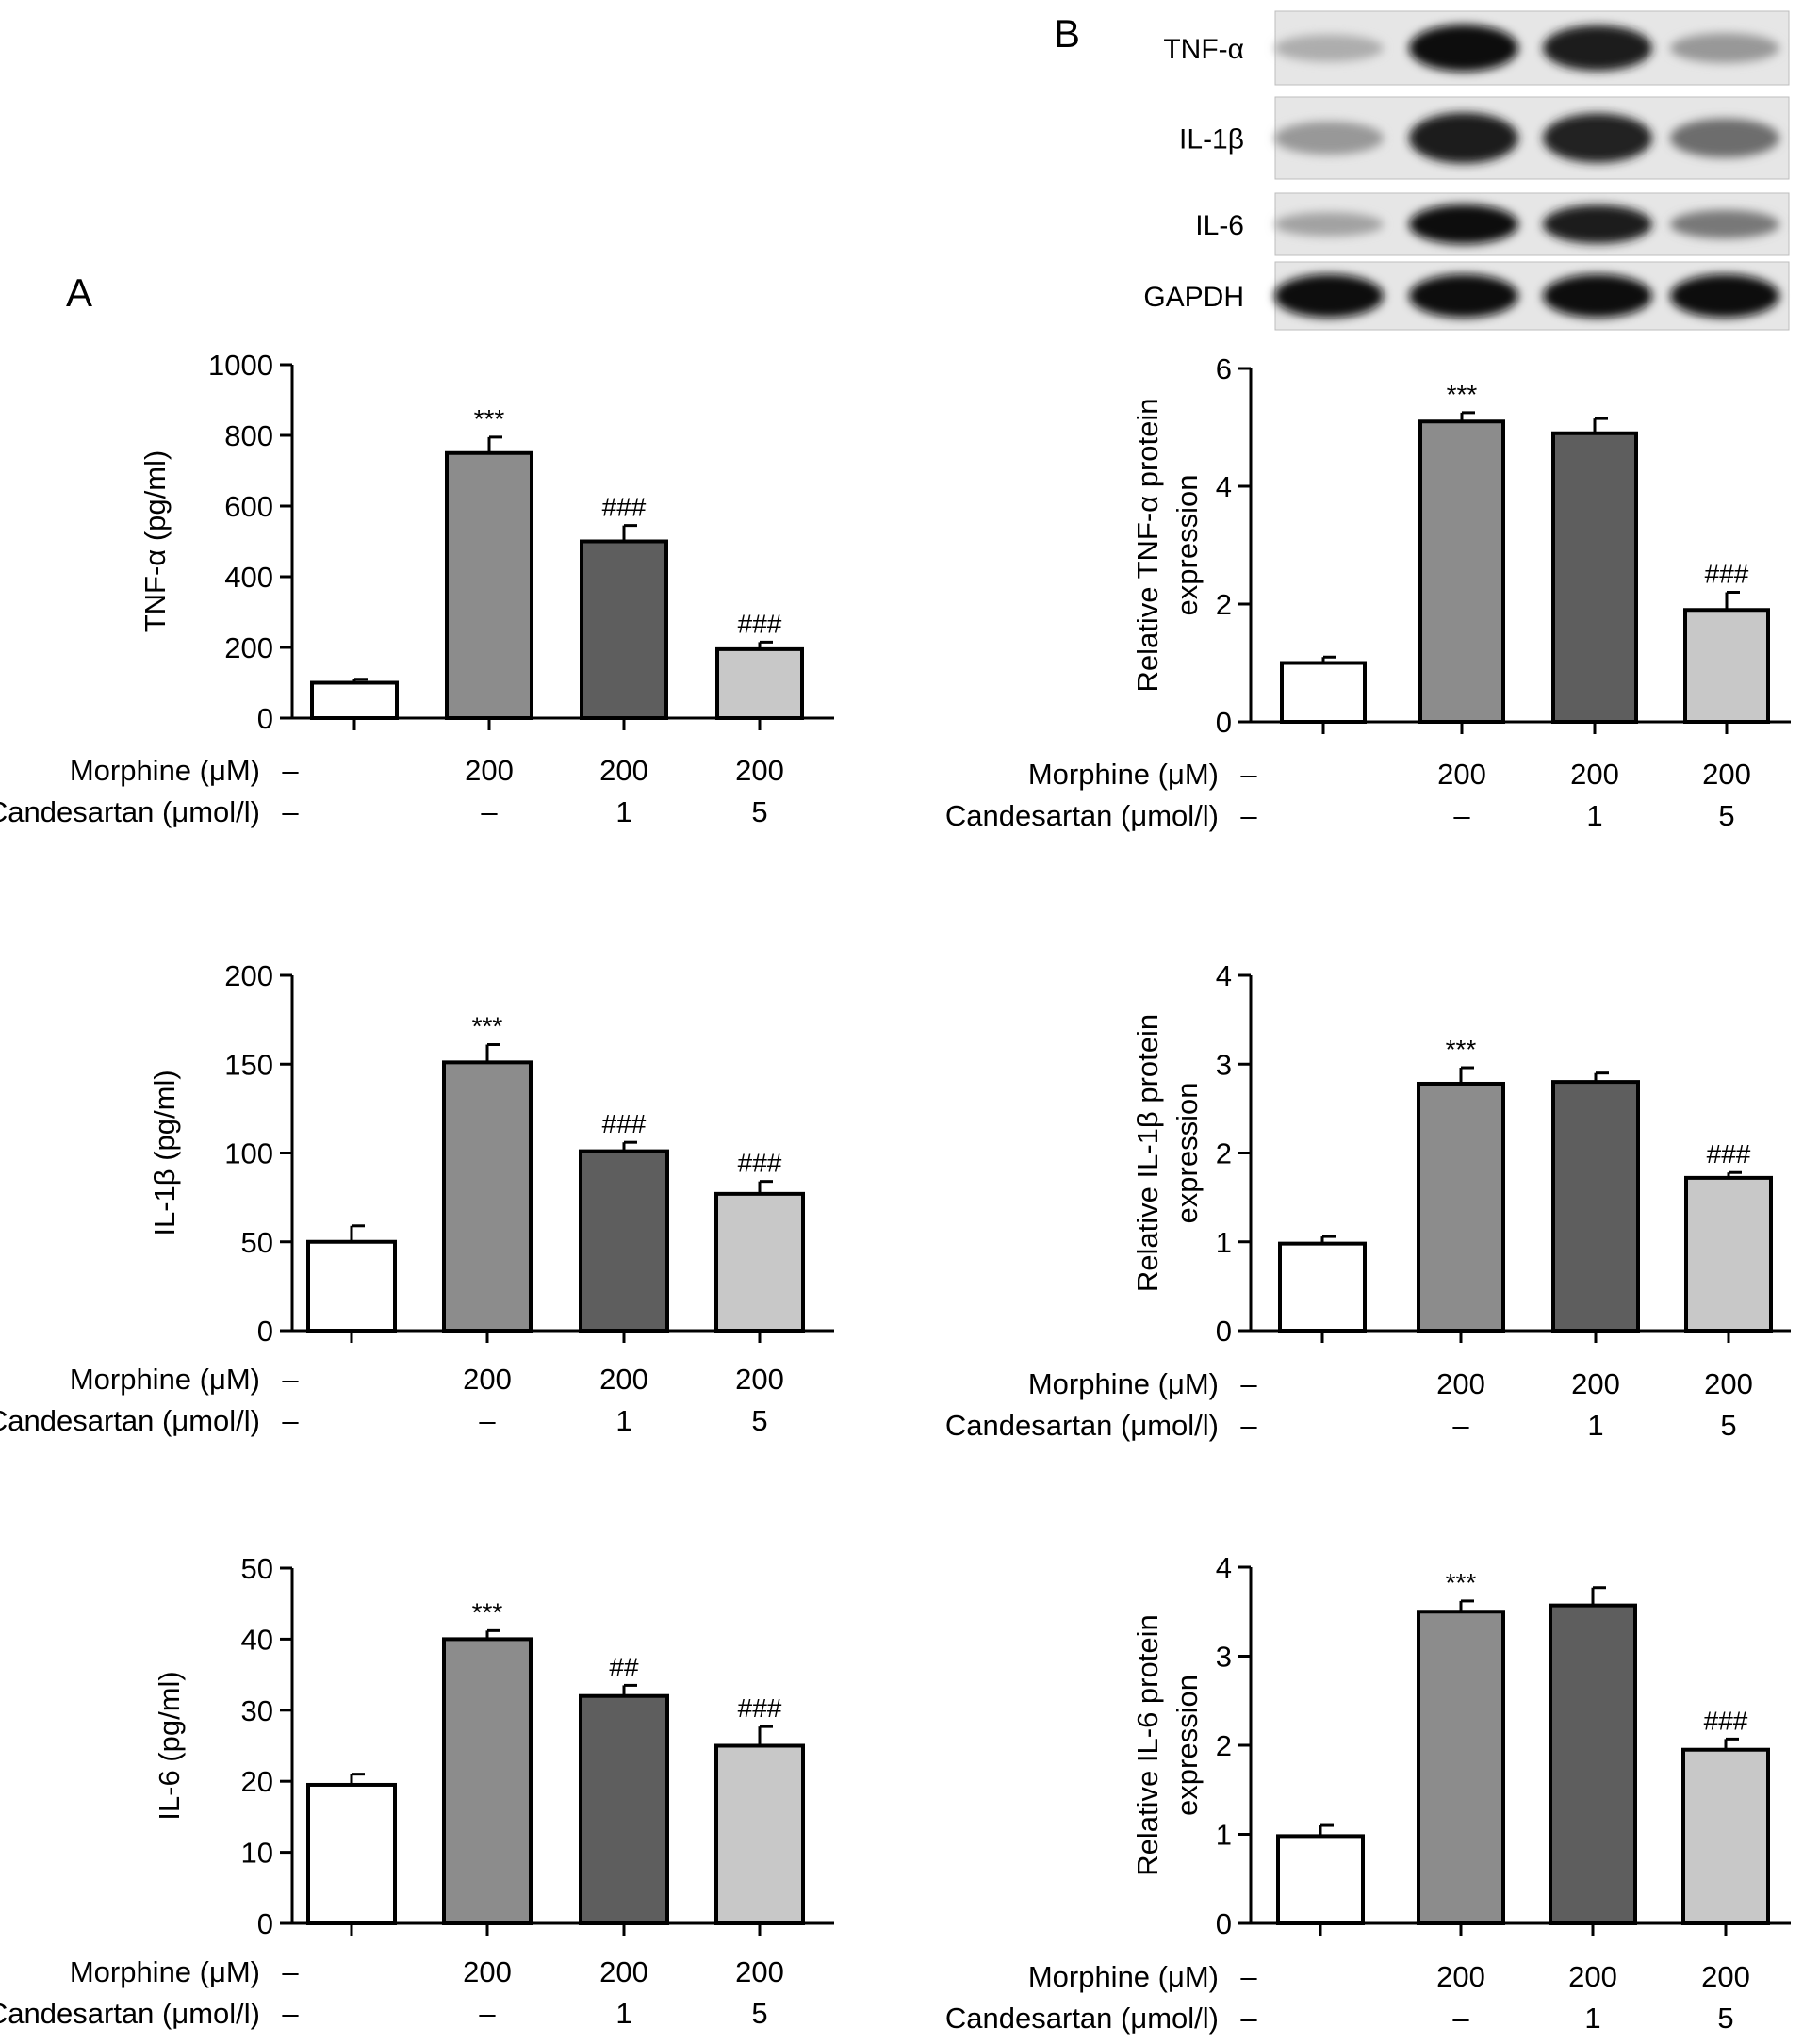 The height and width of the screenshot is (2044, 1803). I want to click on blot-row: TNF-α, so click(1476, 48).